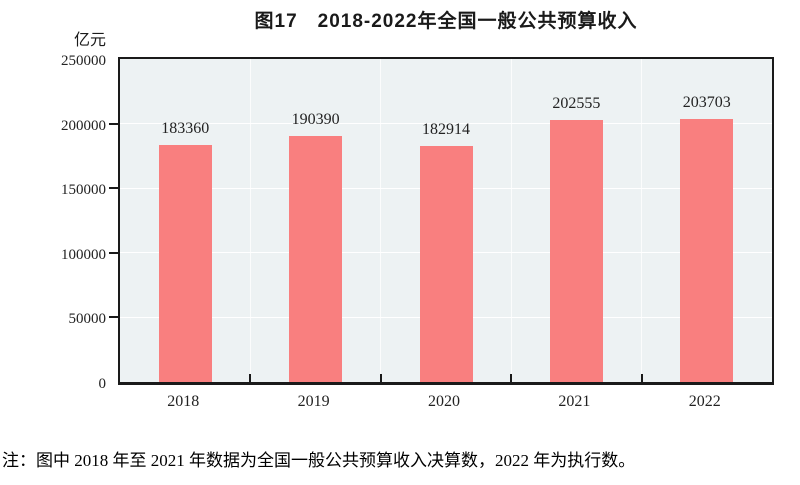 This screenshot has height=485, width=800. Describe the element at coordinates (102, 384) in the screenshot. I see `y-axis-tick-label: 0` at that location.